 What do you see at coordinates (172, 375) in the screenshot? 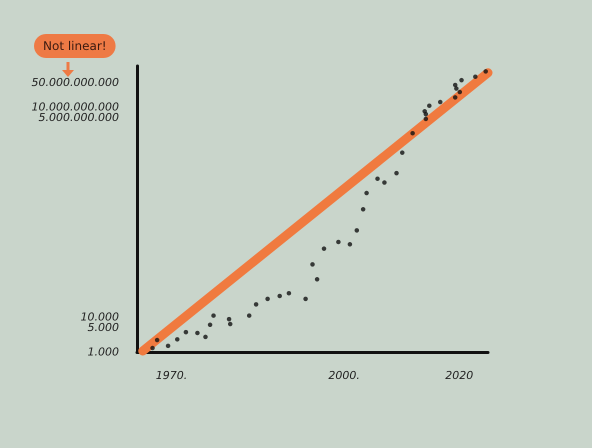
I see `x-tick-label: 1970.` at bounding box center [172, 375].